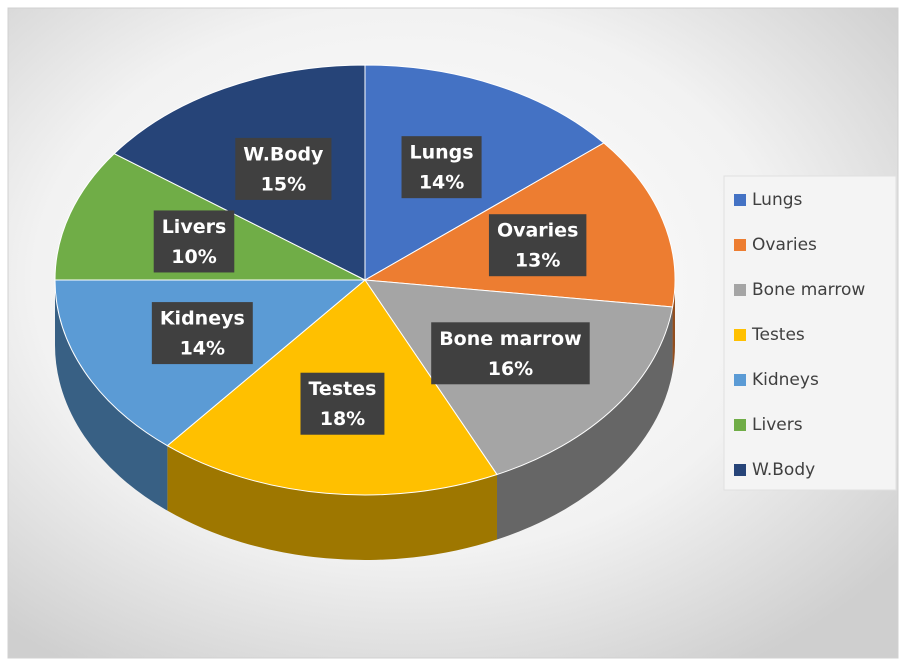 This screenshot has height=664, width=904. I want to click on legend-box, so click(810, 333).